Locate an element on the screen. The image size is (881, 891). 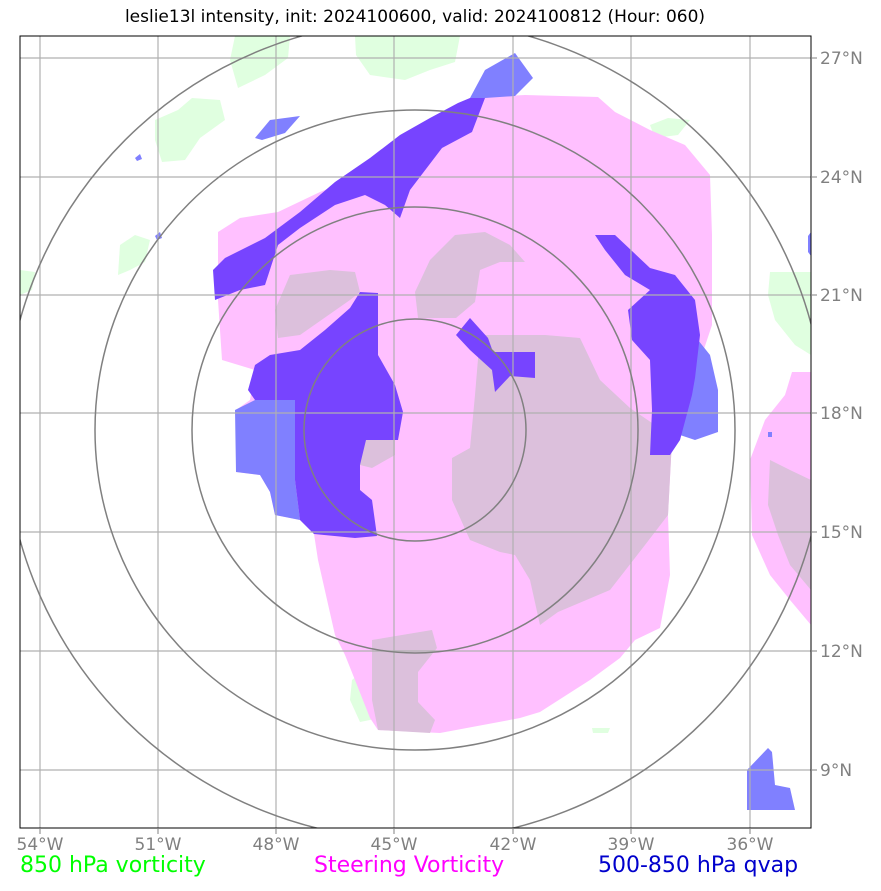
legend-vorticity-850: 850 hPa vorticity is located at coordinates (113, 865).